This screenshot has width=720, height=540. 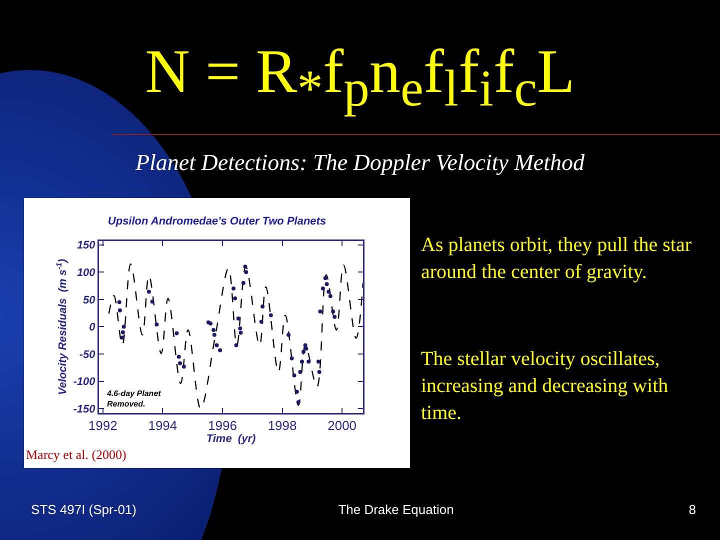 I want to click on chart-title: Upsilon Andromedae's Outer Two Planets, so click(x=217, y=222).